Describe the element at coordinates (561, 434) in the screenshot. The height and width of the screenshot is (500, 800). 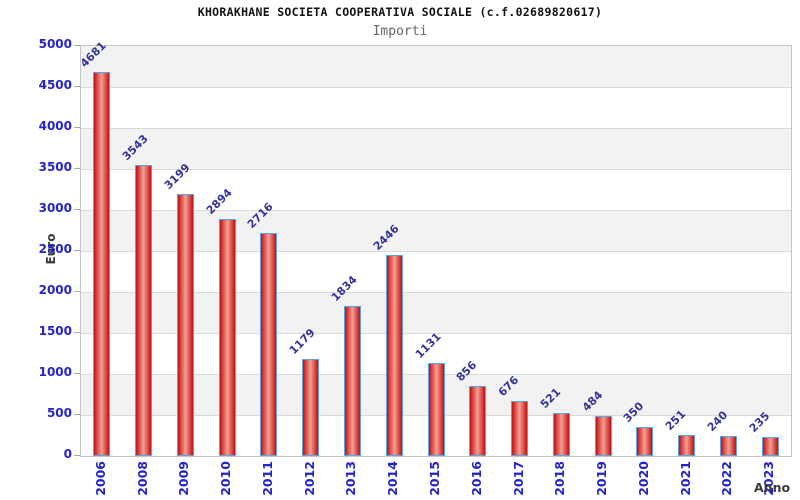
I see `bar-2018` at that location.